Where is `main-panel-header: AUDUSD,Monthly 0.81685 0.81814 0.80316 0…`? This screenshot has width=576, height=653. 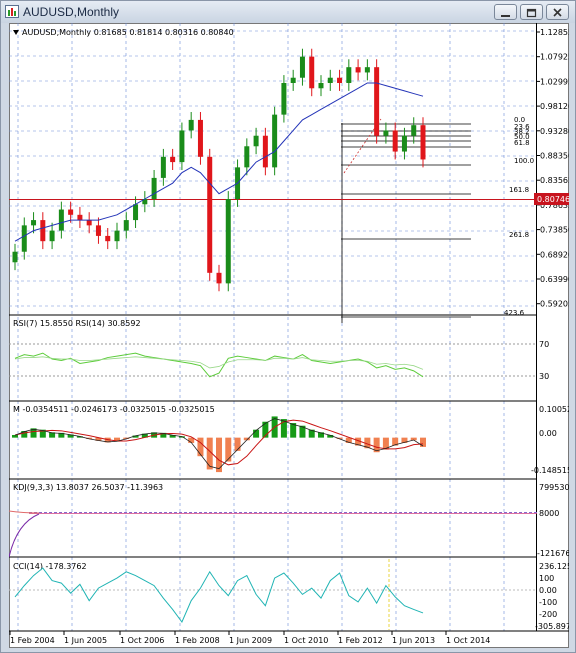 main-panel-header: AUDUSD,Monthly 0.81685 0.81814 0.80316 0… is located at coordinates (128, 32).